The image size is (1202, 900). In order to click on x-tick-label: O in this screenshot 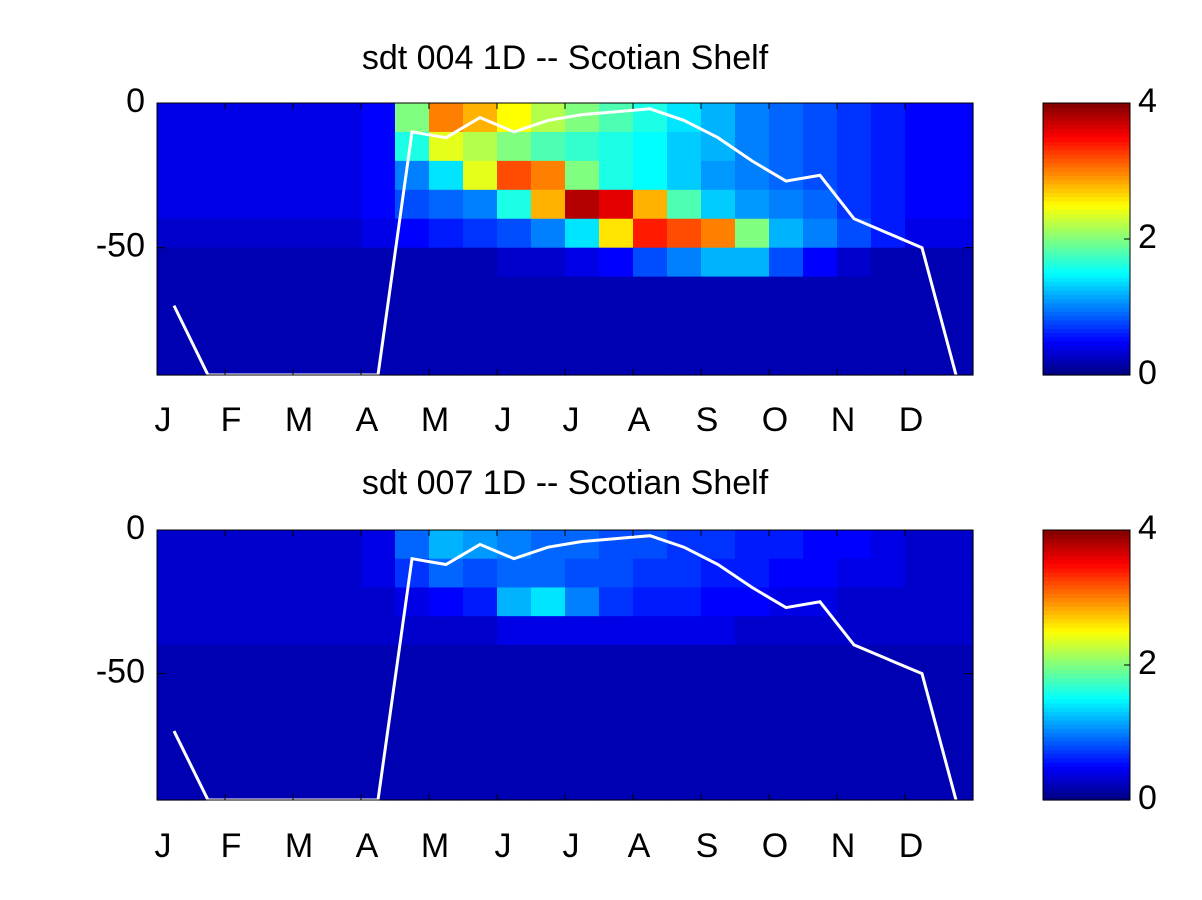, I will do `click(775, 846)`.